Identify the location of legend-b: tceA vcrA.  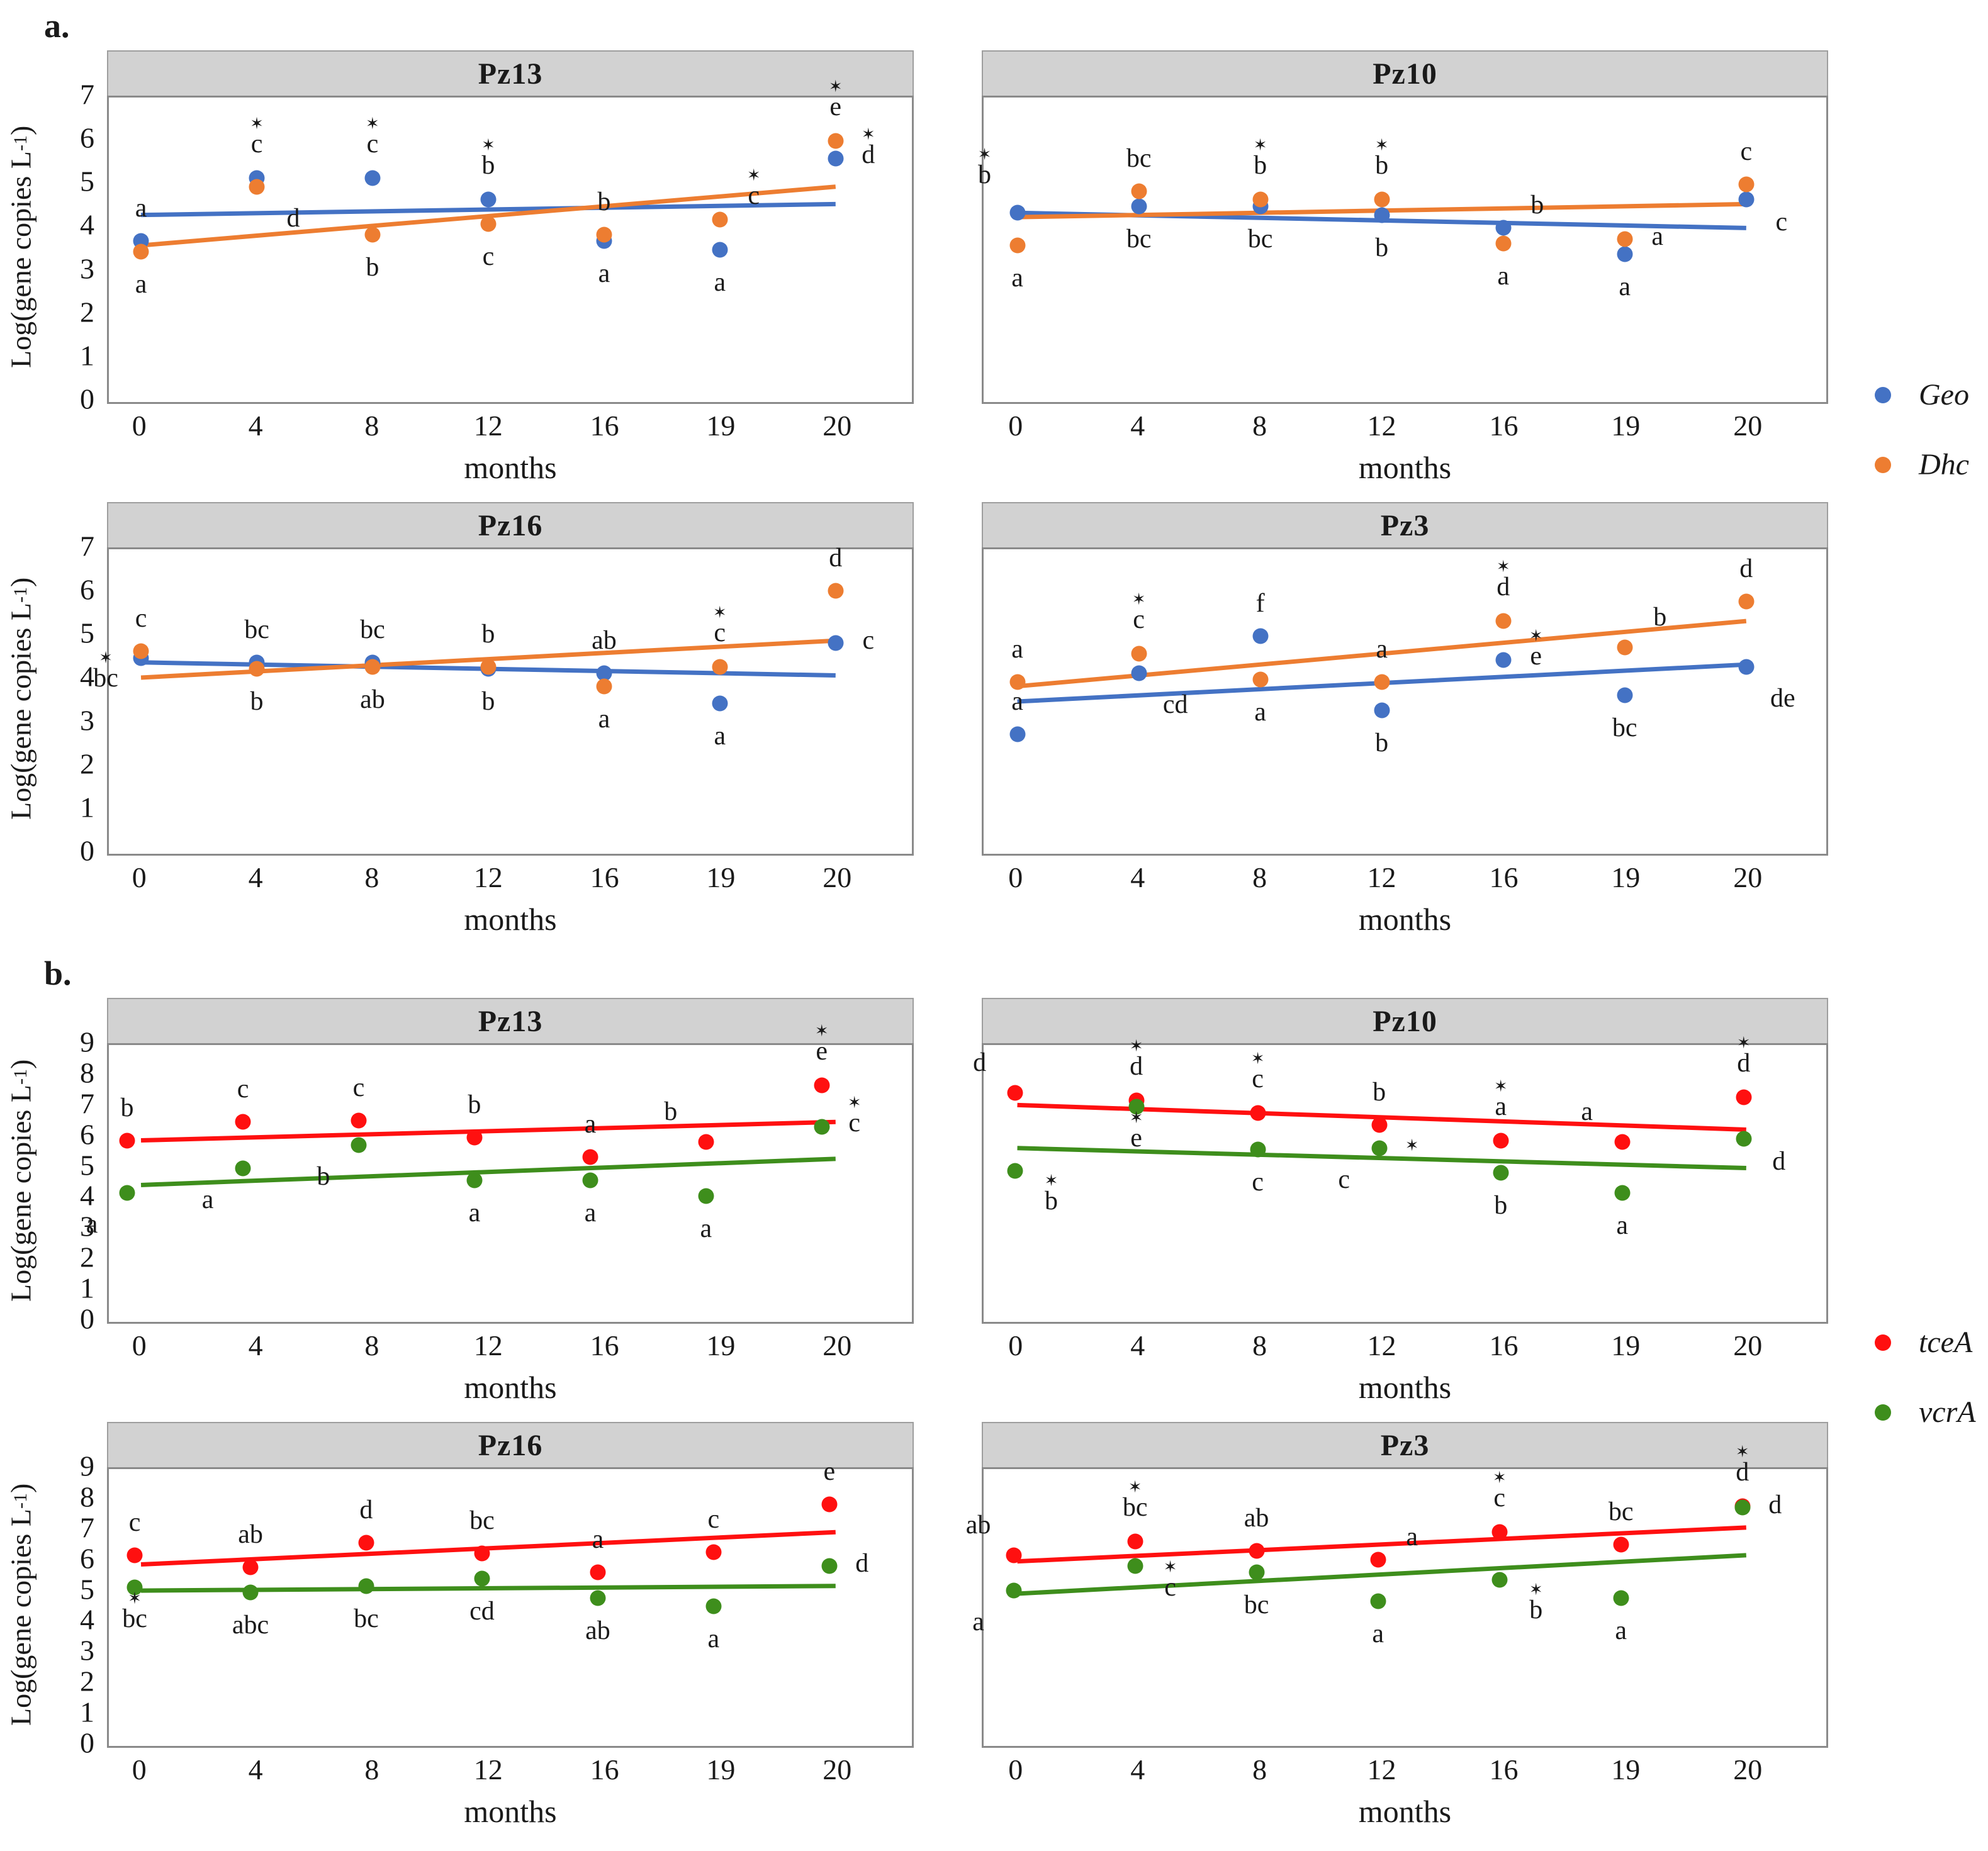
(1926, 1395).